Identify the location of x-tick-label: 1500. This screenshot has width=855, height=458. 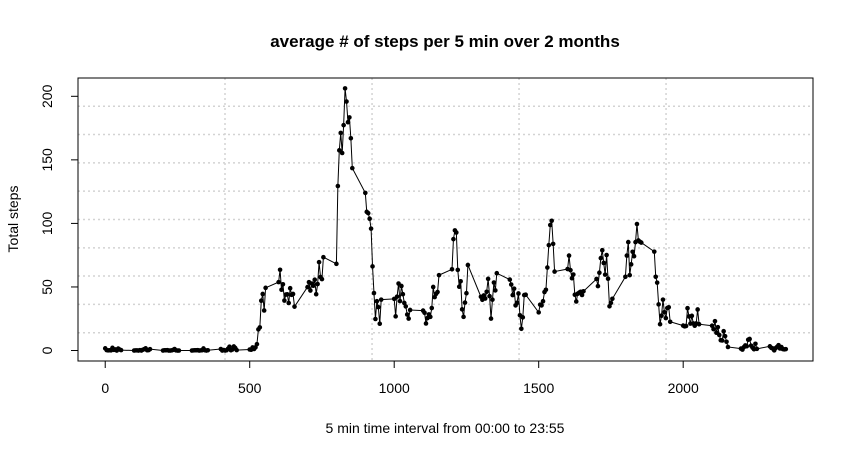
(538, 388).